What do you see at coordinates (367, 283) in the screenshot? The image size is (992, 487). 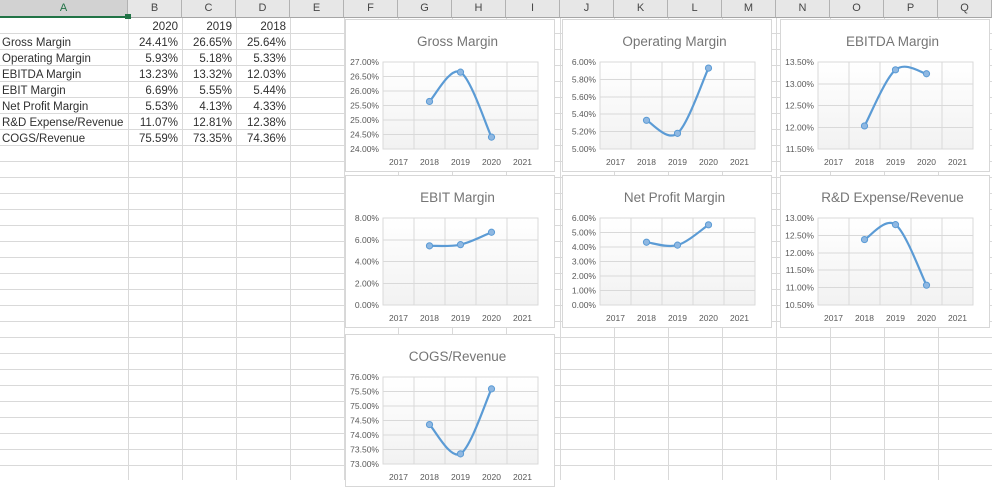 I see `y-axis-tick-label: 2.00%` at bounding box center [367, 283].